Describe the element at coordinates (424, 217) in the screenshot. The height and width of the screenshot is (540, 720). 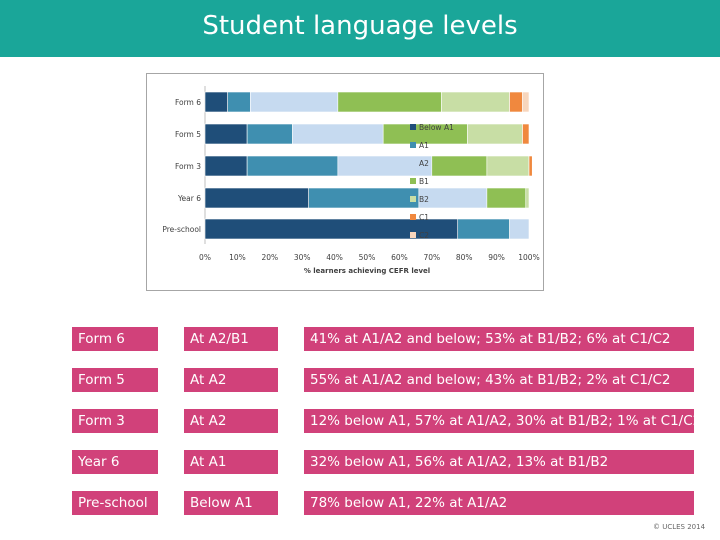
I see `legend-label: C1` at that location.